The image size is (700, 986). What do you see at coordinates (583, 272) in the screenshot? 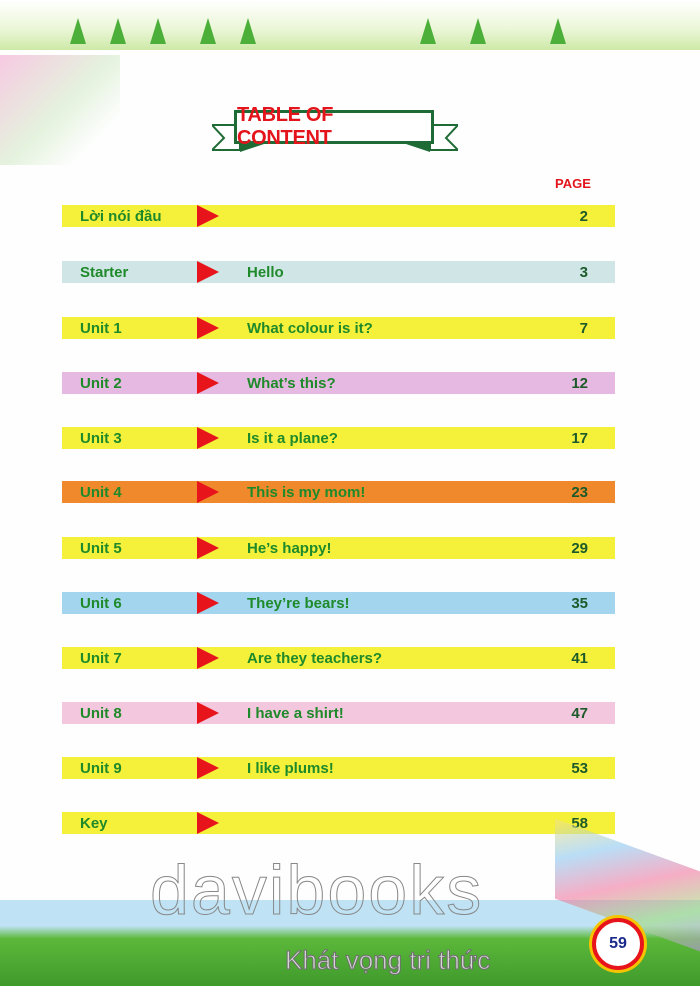
I see `toc-page: 3` at bounding box center [583, 272].